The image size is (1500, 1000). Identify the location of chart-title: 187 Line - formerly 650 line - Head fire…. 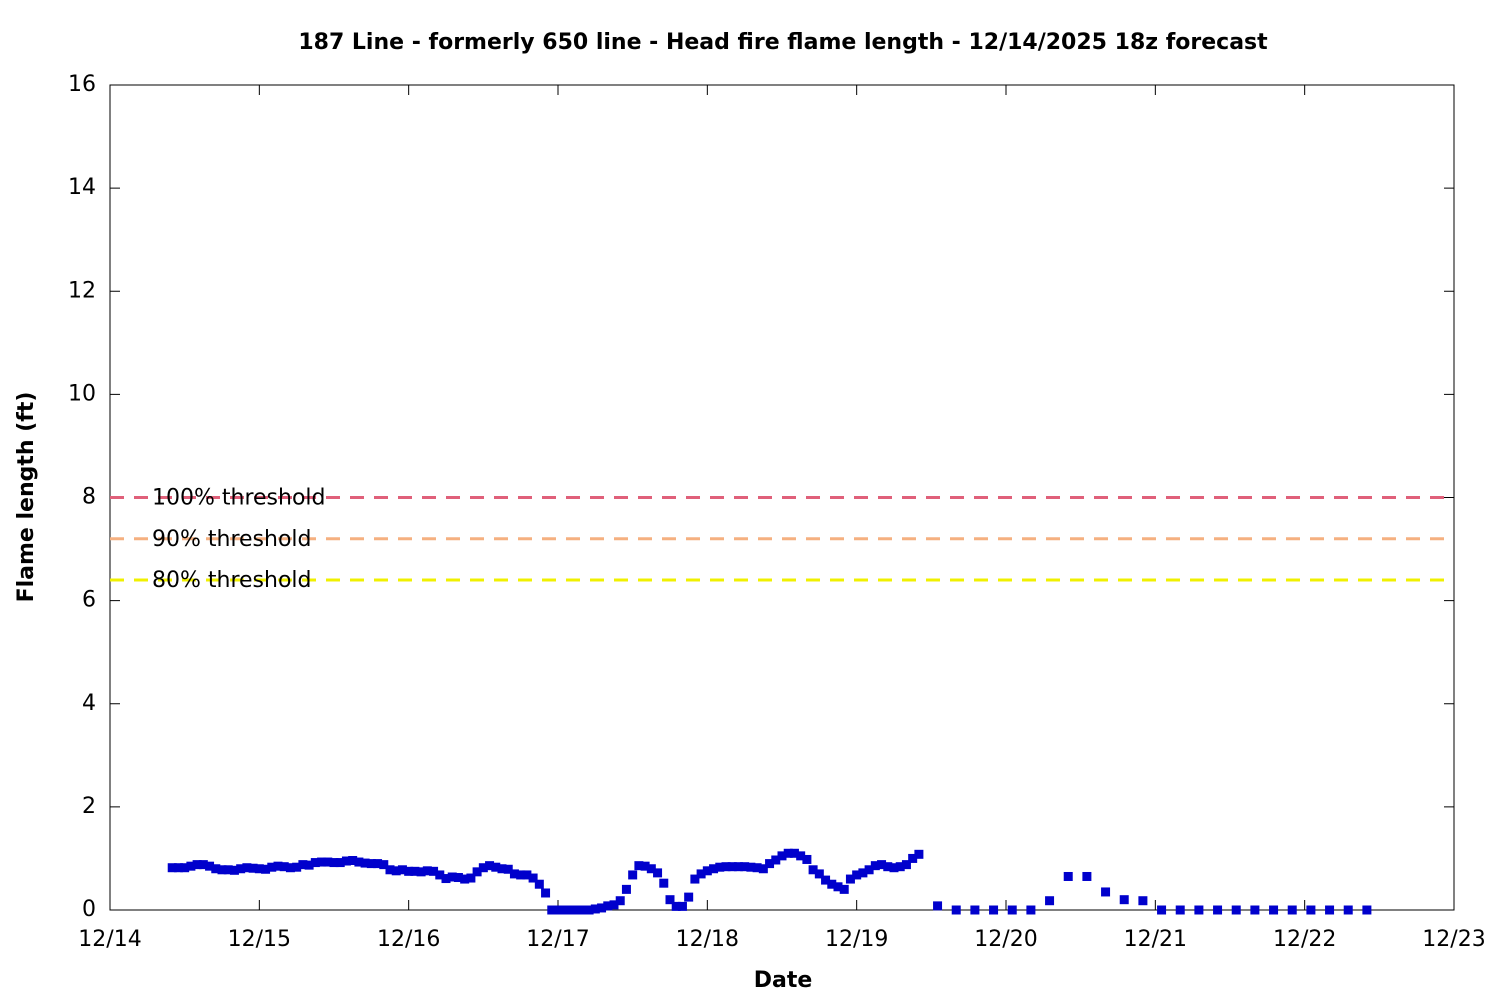
(783, 42).